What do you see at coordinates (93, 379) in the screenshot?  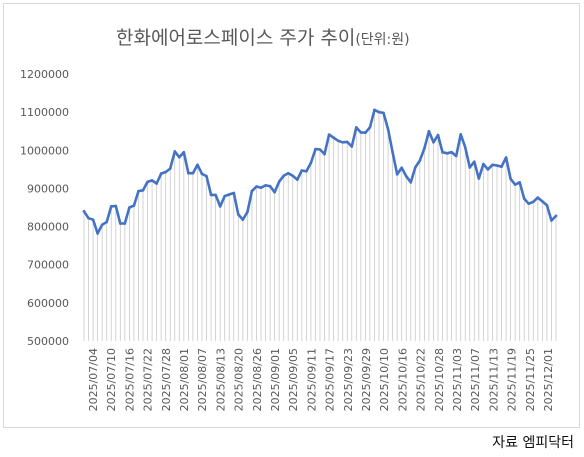 I see `x-tick-label: 2025/07/04` at bounding box center [93, 379].